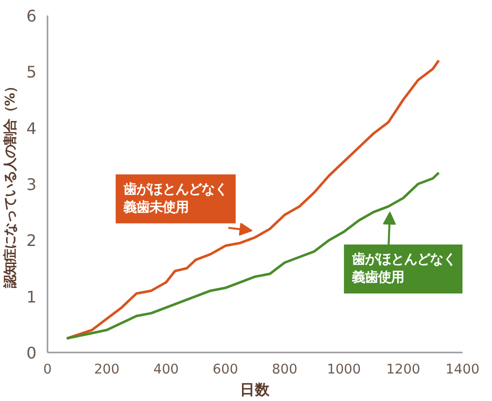 The width and height of the screenshot is (492, 401). What do you see at coordinates (463, 370) in the screenshot?
I see `x-tick-label: 1400` at bounding box center [463, 370].